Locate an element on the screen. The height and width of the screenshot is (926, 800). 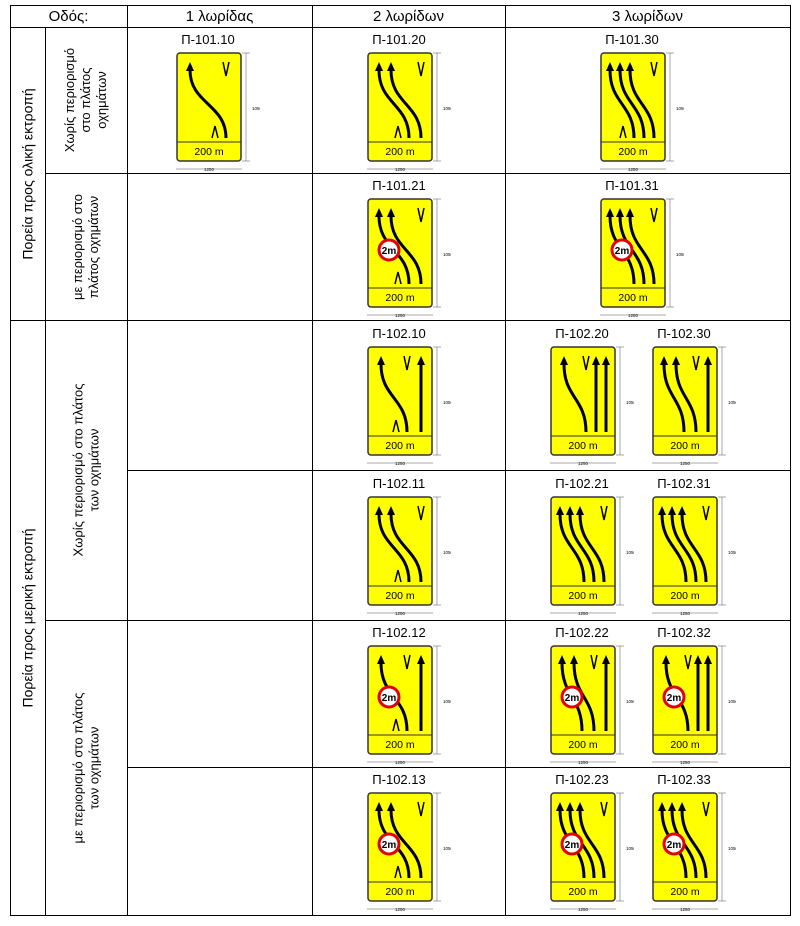
traffic-sign: Π-102.20 200 m 1050 1250 is located at coordinates (592, 402).